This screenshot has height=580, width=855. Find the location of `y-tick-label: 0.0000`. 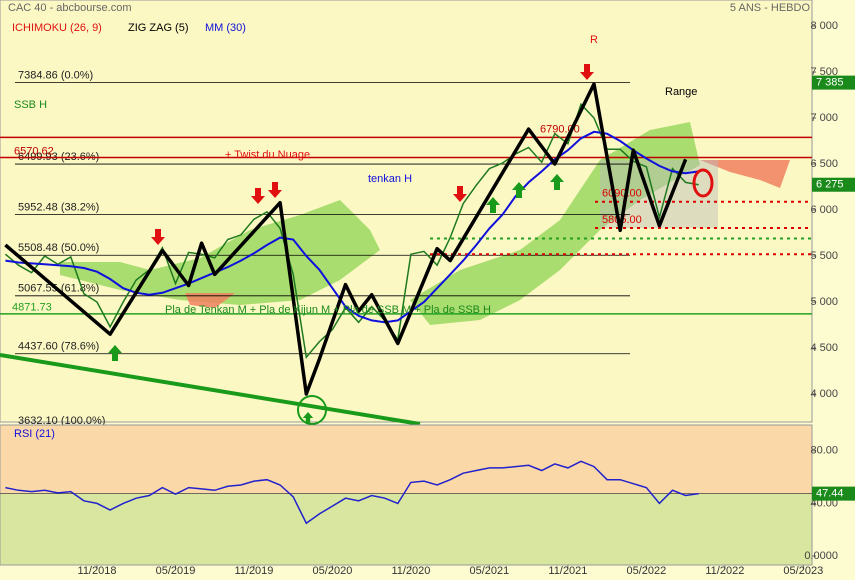

y-tick-label: 0.0000 is located at coordinates (821, 556).